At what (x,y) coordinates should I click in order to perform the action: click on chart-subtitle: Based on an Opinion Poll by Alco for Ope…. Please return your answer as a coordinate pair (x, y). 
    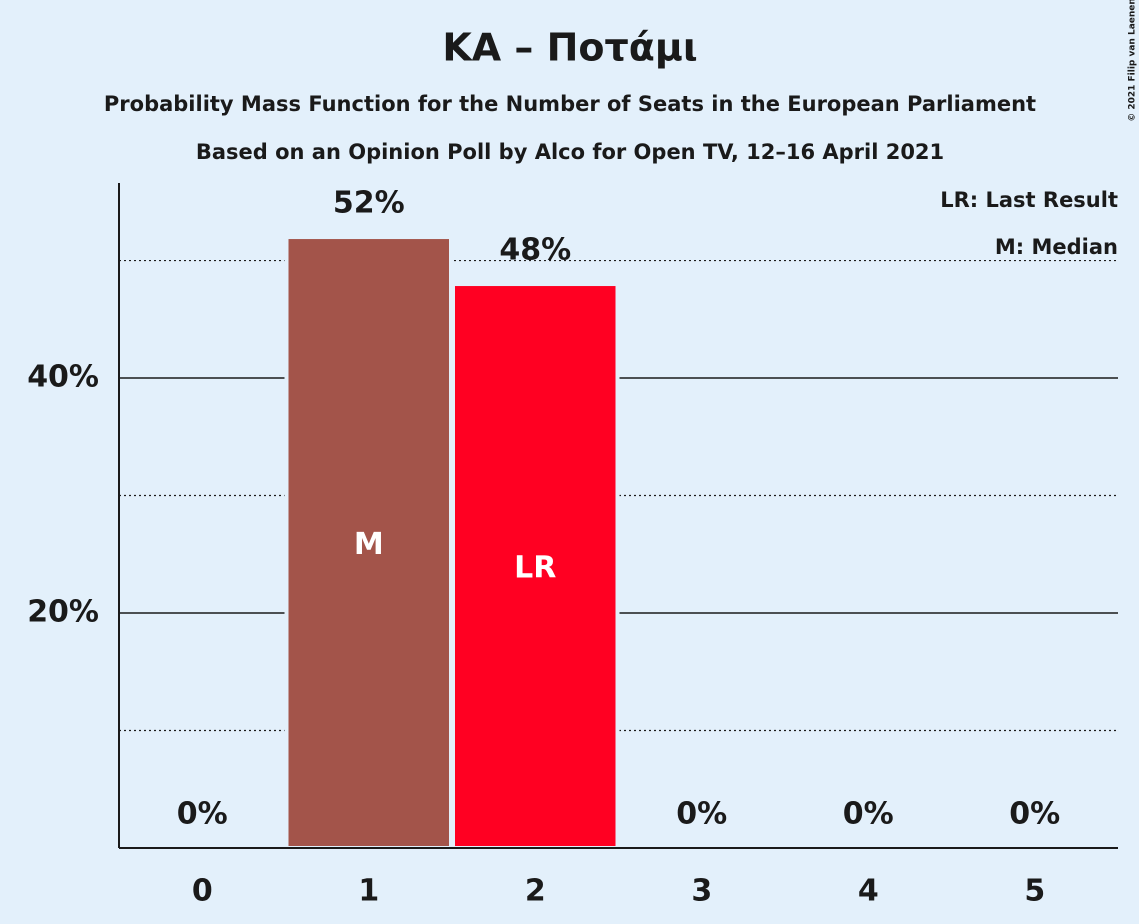
    Looking at the image, I should click on (570, 152).